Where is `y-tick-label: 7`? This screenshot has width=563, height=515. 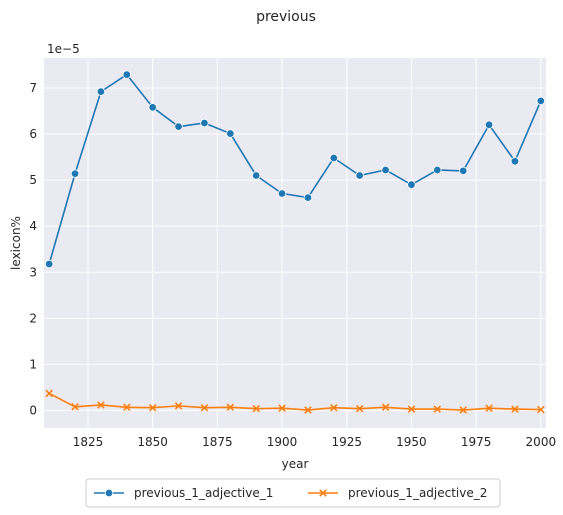 y-tick-label: 7 is located at coordinates (33, 88).